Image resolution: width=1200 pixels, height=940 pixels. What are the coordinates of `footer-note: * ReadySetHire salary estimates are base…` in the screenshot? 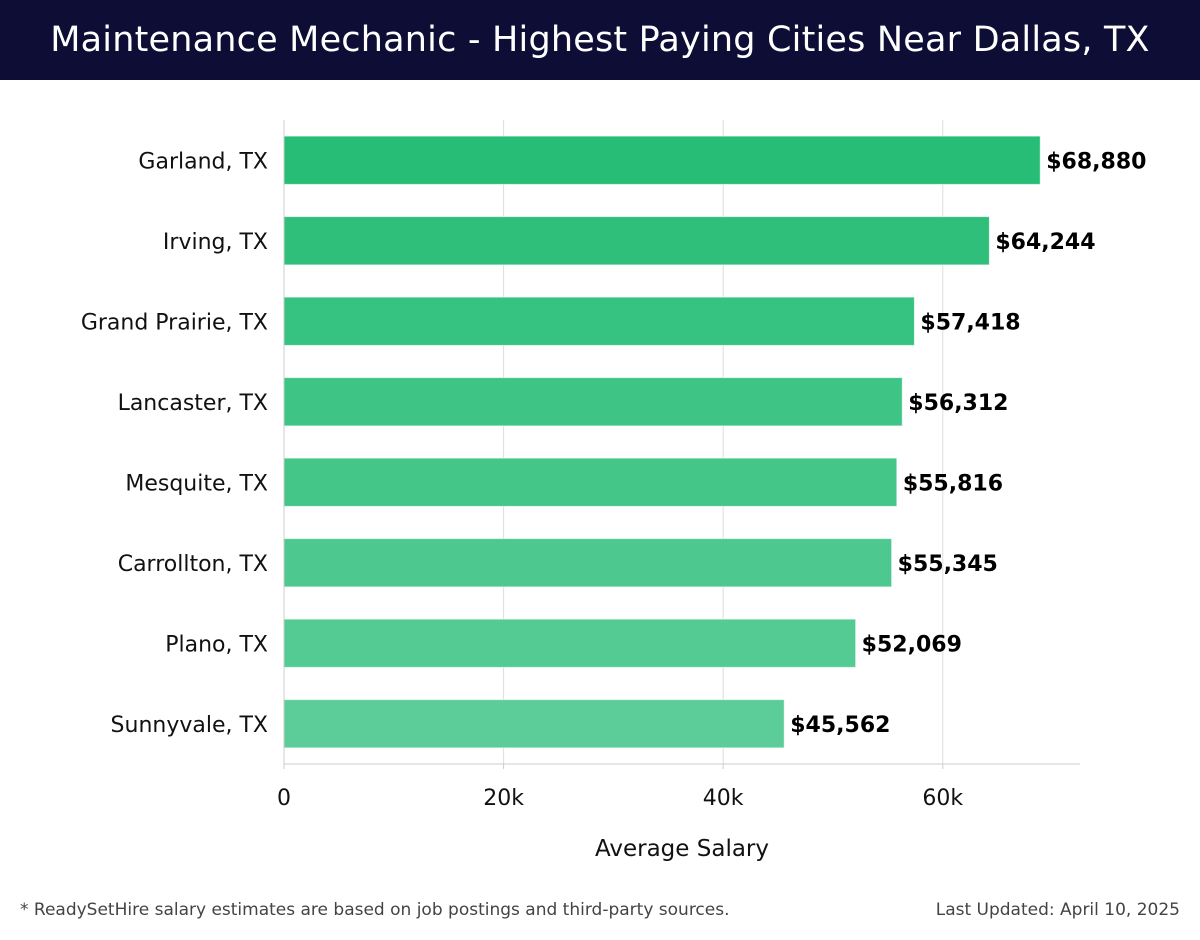 It's located at (375, 910).